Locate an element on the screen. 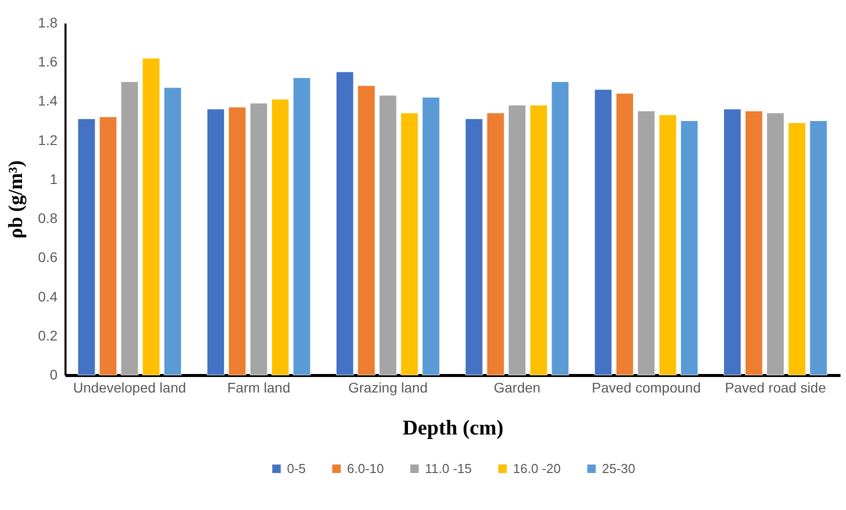  y-tick-label: 0.6 is located at coordinates (48, 257).